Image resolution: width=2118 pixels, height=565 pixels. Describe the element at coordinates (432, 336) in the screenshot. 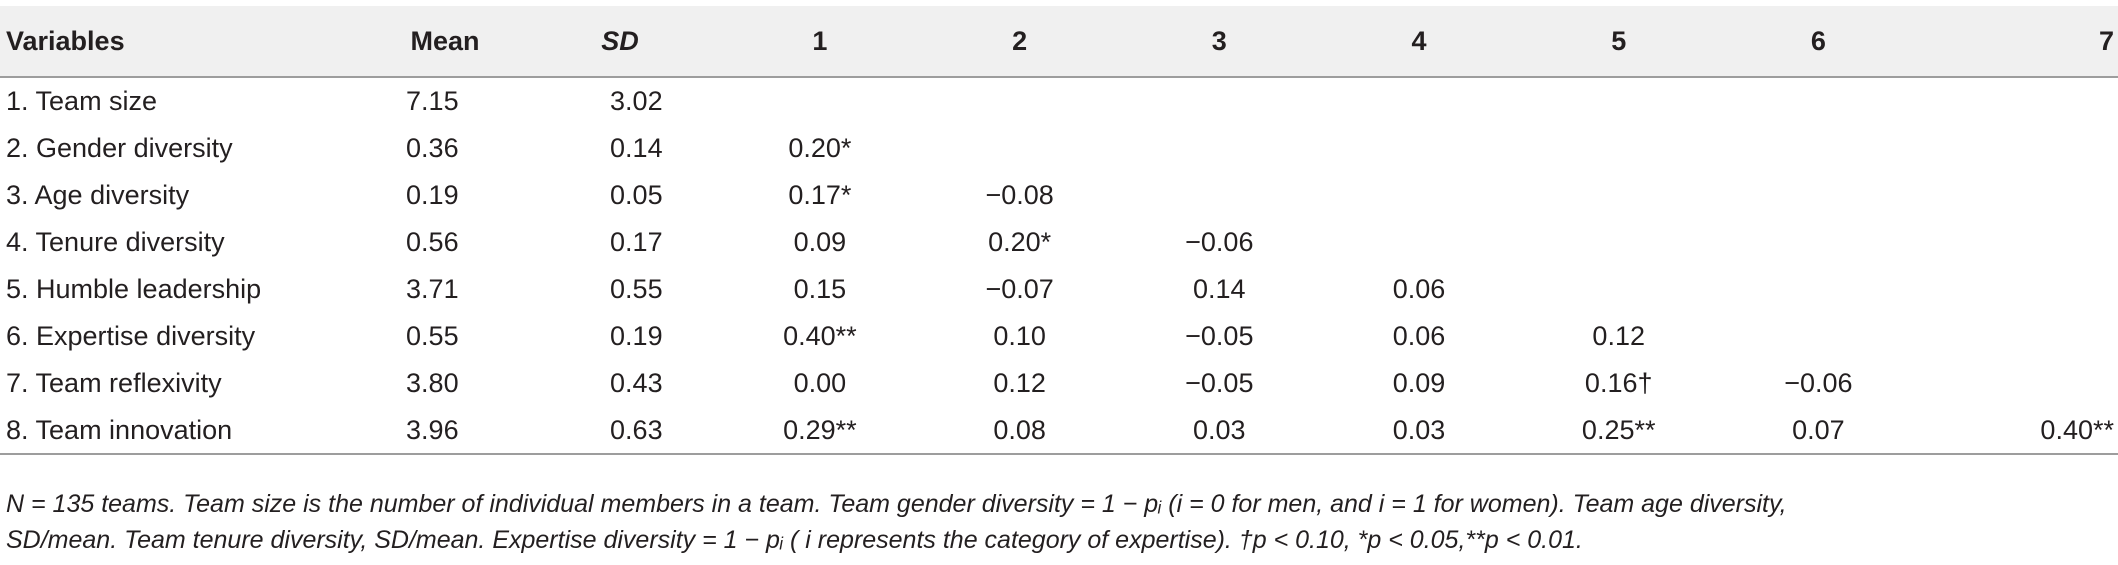

I see `mean-cell: 0.55` at that location.